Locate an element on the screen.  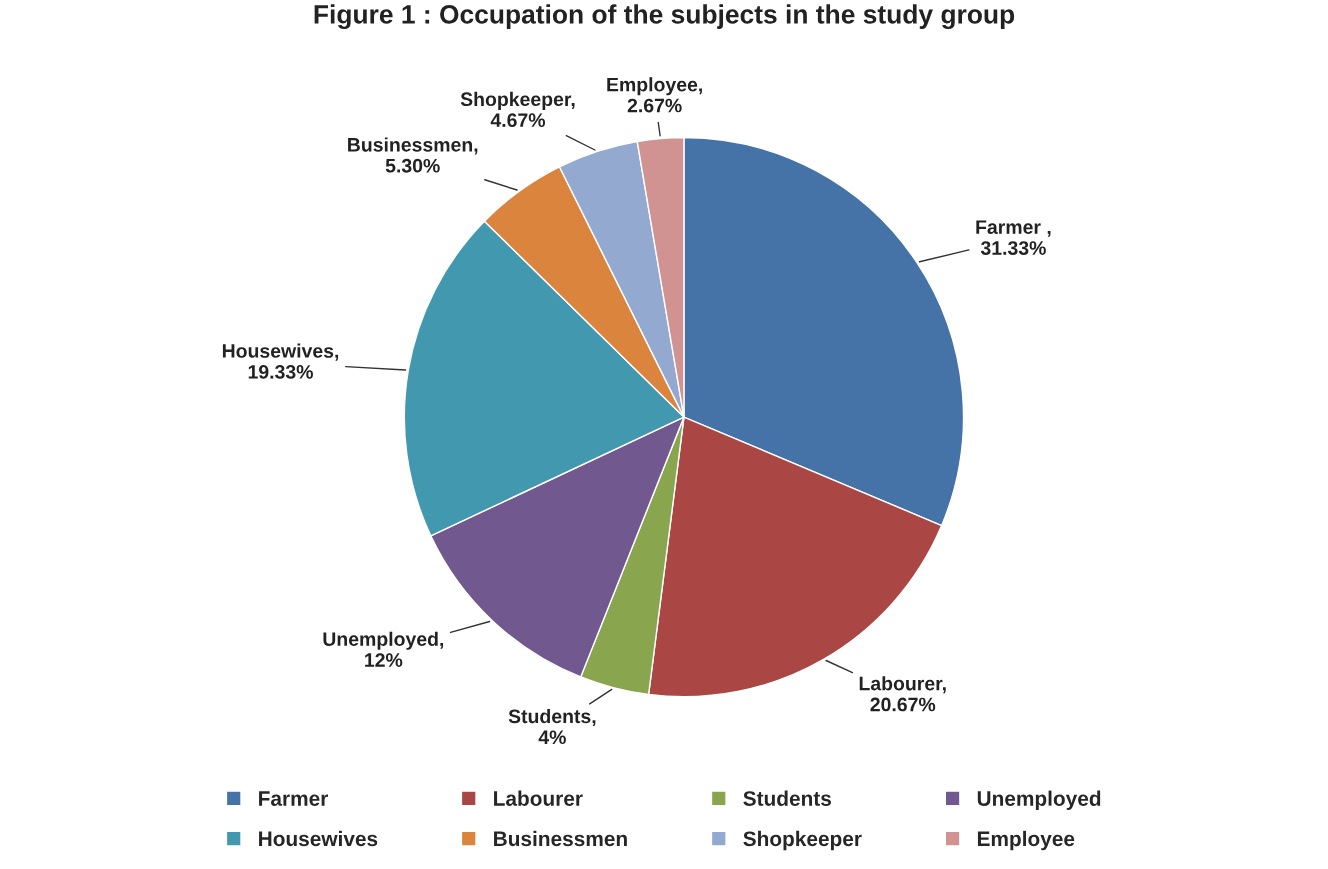
legend-label: Farmer is located at coordinates (294, 798).